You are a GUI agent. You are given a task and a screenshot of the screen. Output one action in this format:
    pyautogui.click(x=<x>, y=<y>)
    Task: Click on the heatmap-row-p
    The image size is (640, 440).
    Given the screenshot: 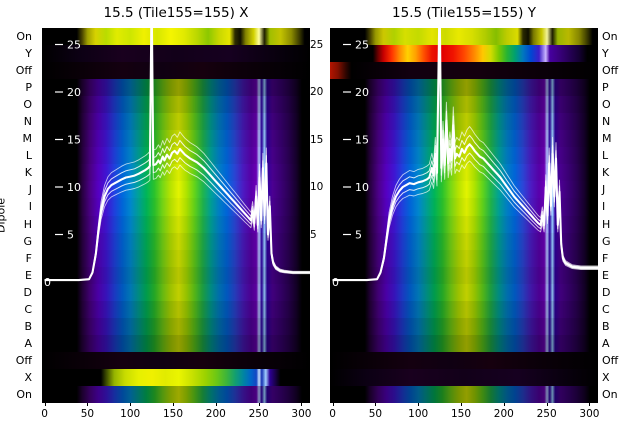 What is the action you would take?
    pyautogui.click(x=176, y=88)
    